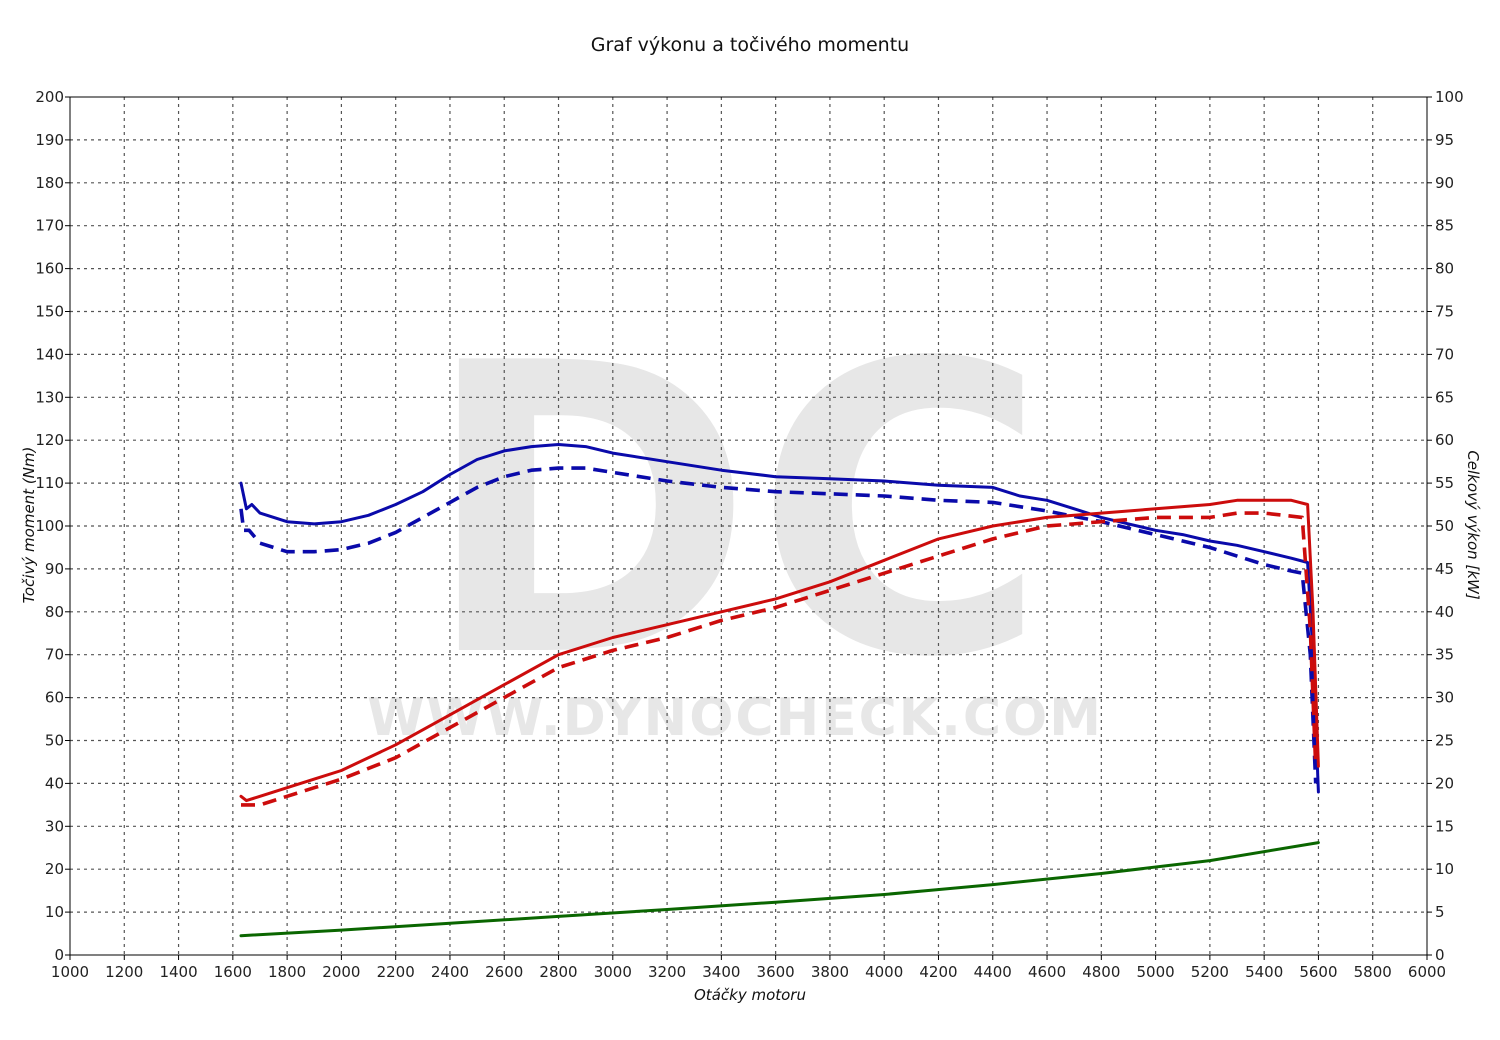 The width and height of the screenshot is (1500, 1040). I want to click on y-left-tick-label: 20, so click(54, 869).